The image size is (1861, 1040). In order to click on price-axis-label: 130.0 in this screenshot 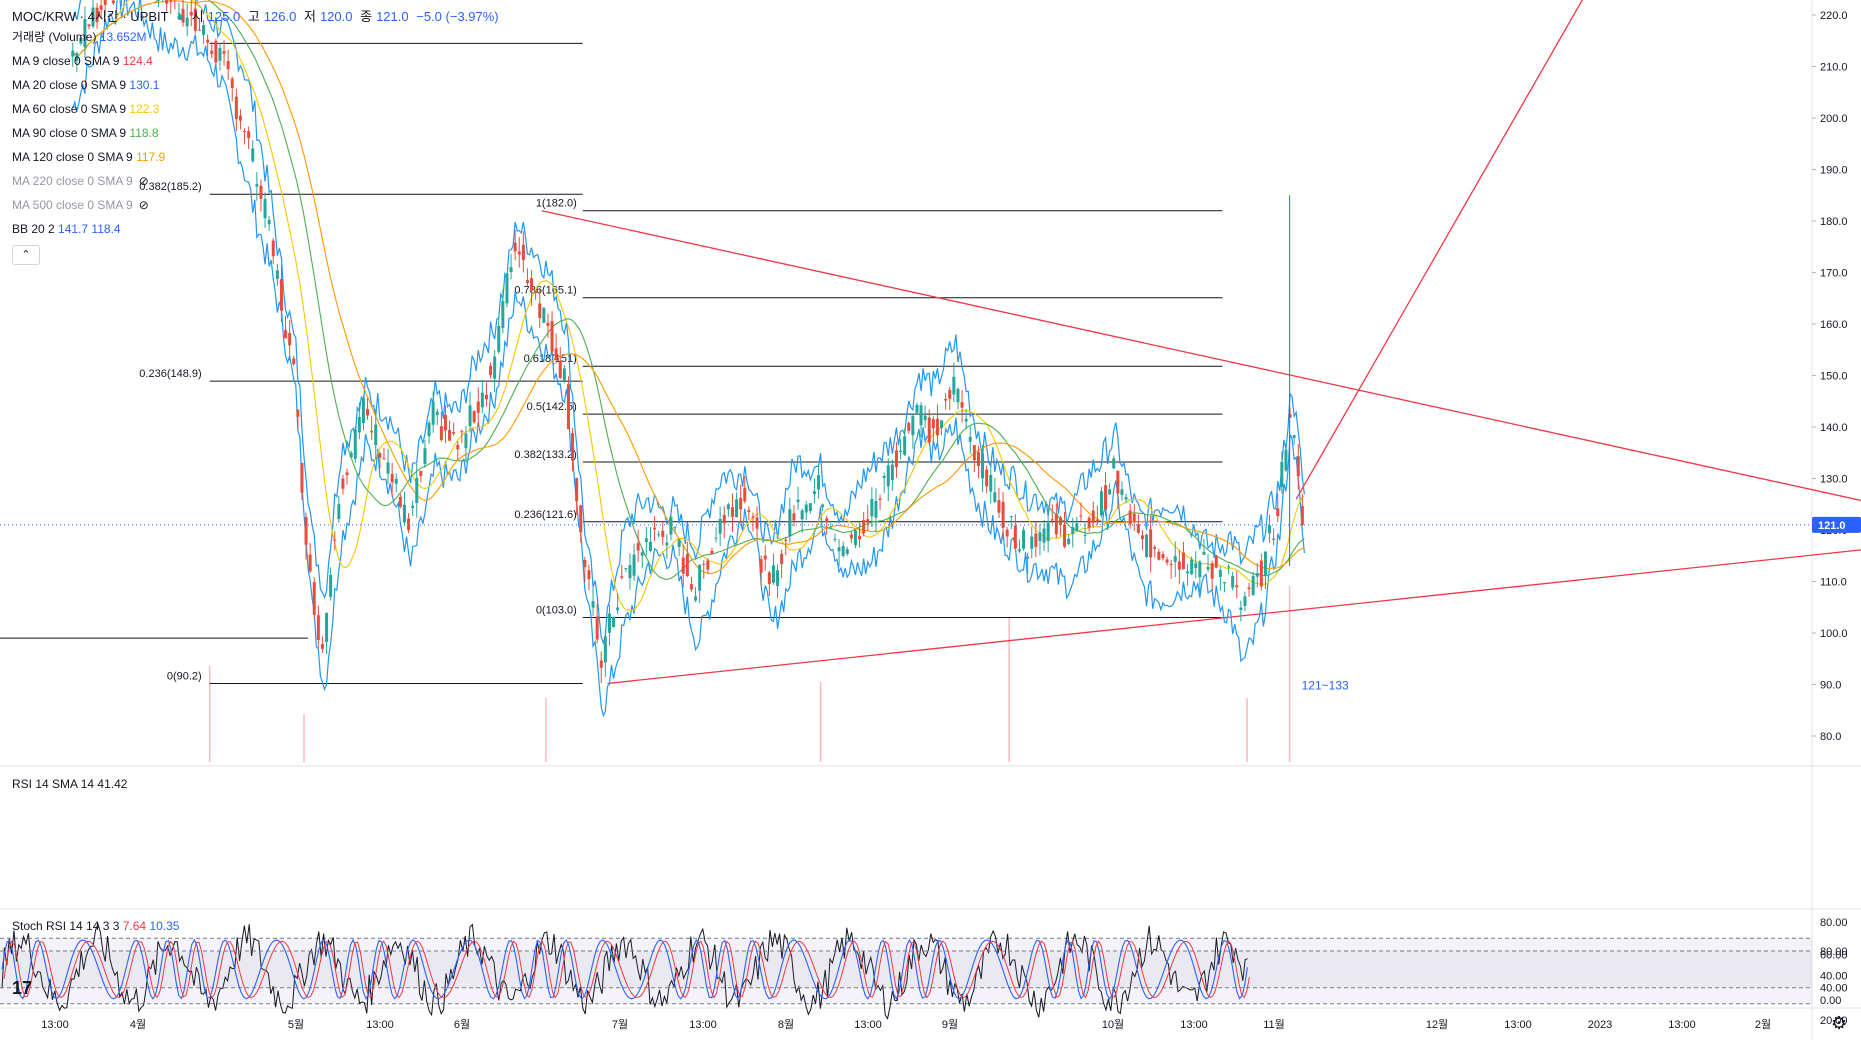, I will do `click(1834, 480)`.